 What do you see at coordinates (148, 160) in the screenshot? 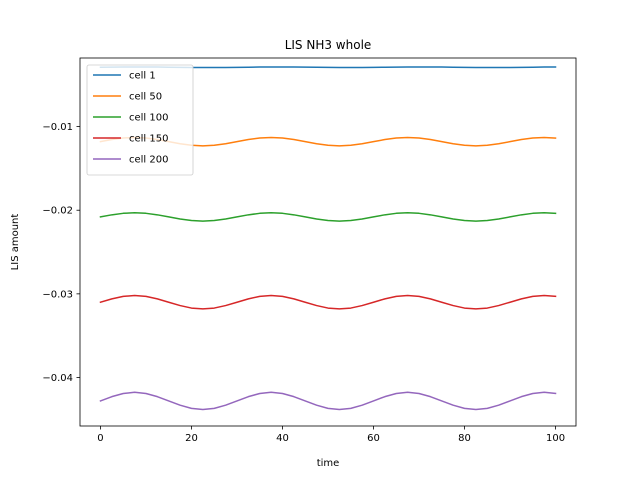
I see `legend-label: cell 200` at bounding box center [148, 160].